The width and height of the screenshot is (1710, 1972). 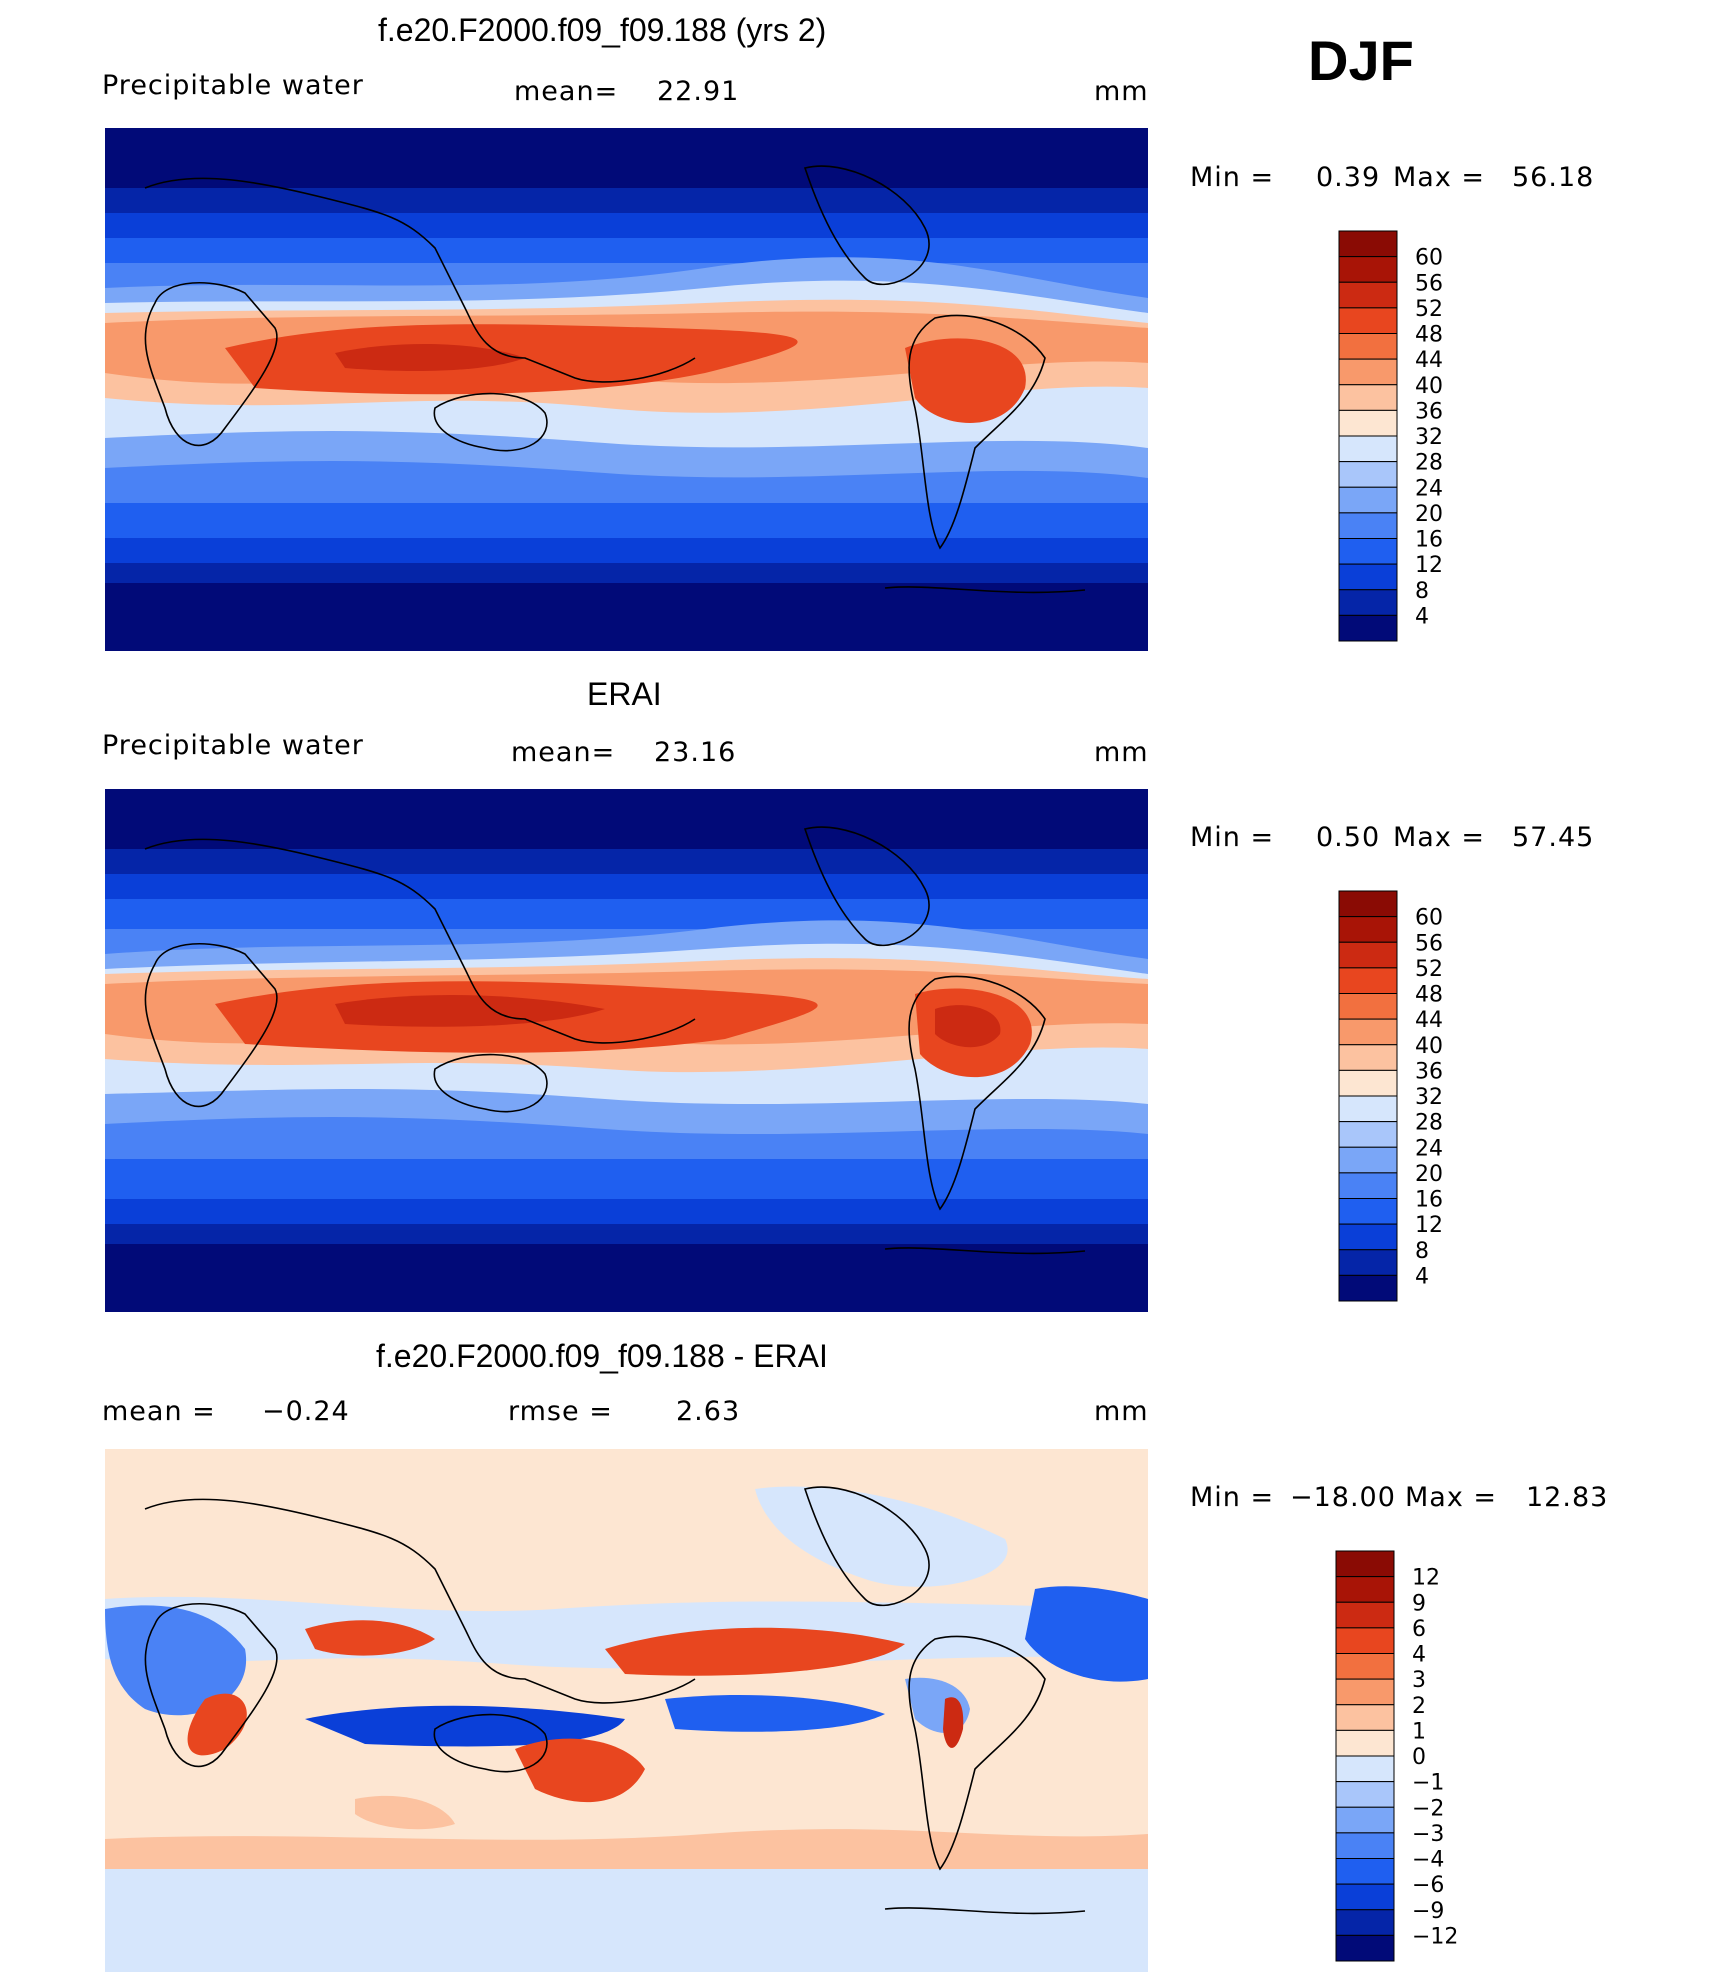 I want to click on panel3-mean-label: mean =, so click(x=159, y=1411).